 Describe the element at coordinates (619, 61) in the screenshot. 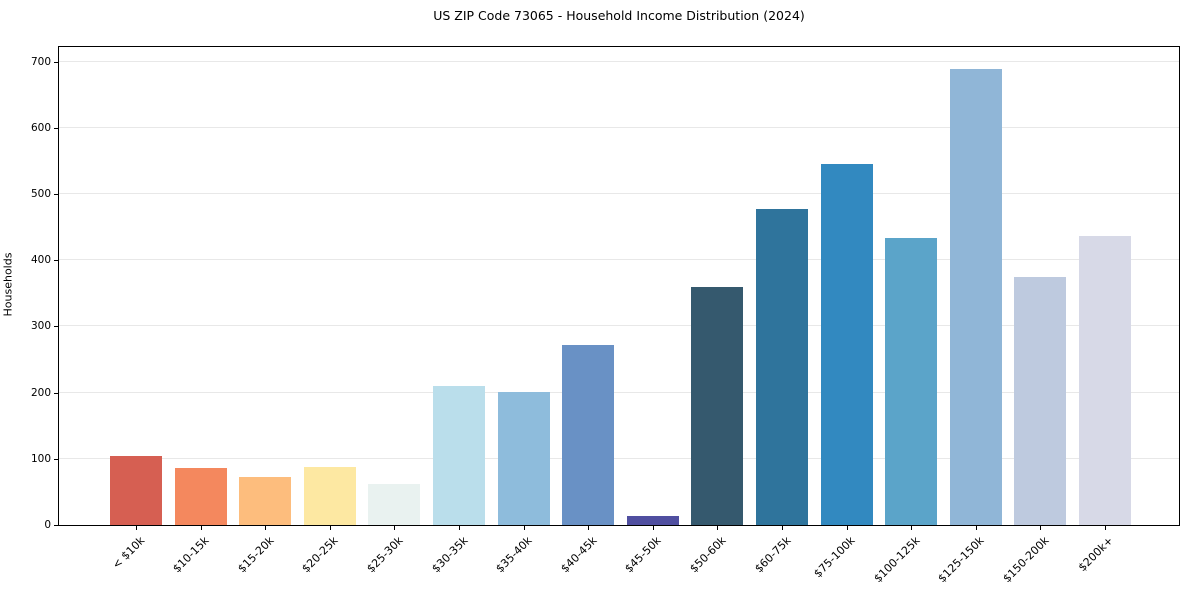

I see `gridline-y700` at that location.